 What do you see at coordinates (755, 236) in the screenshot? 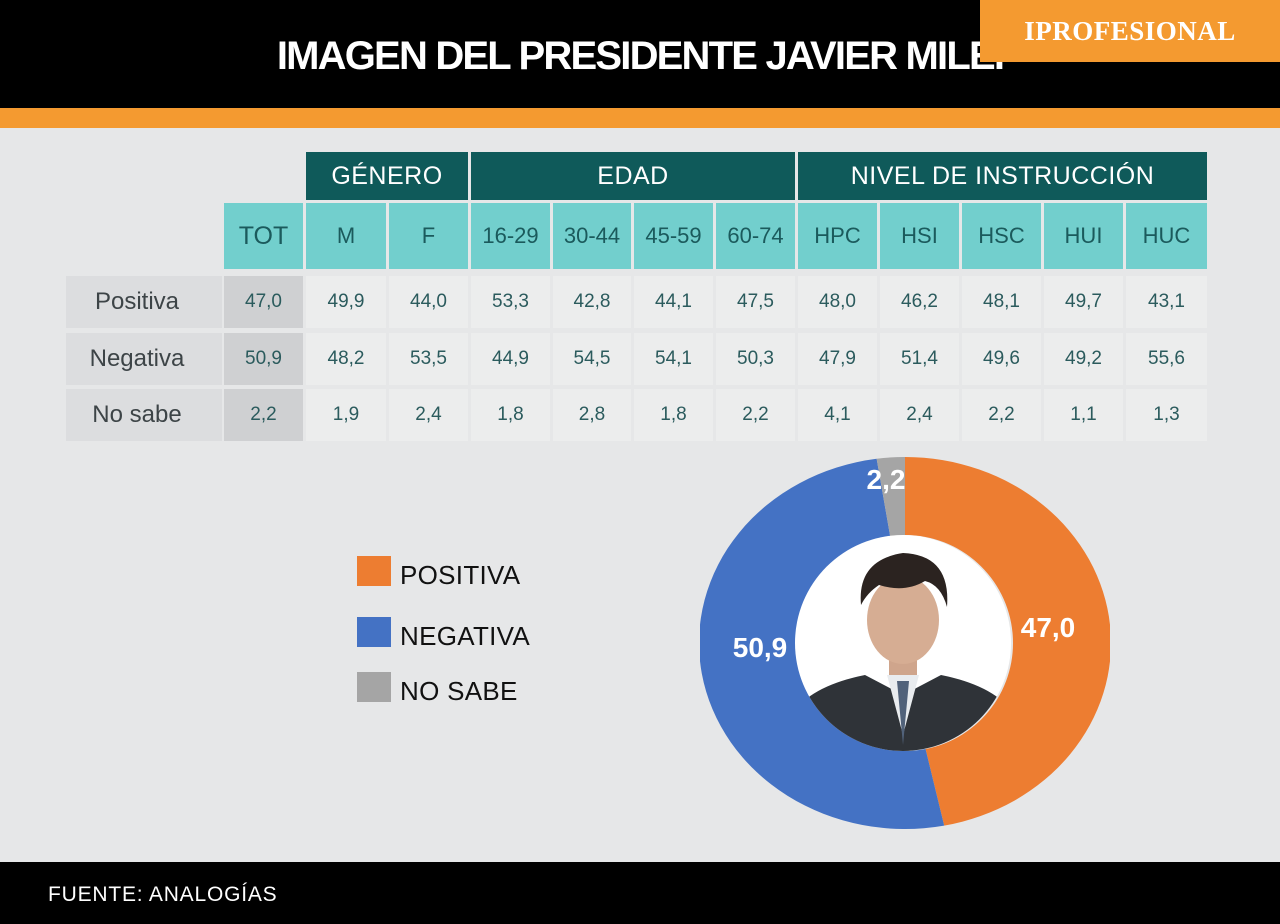
I see `column-header-60-74: 60-74` at bounding box center [755, 236].